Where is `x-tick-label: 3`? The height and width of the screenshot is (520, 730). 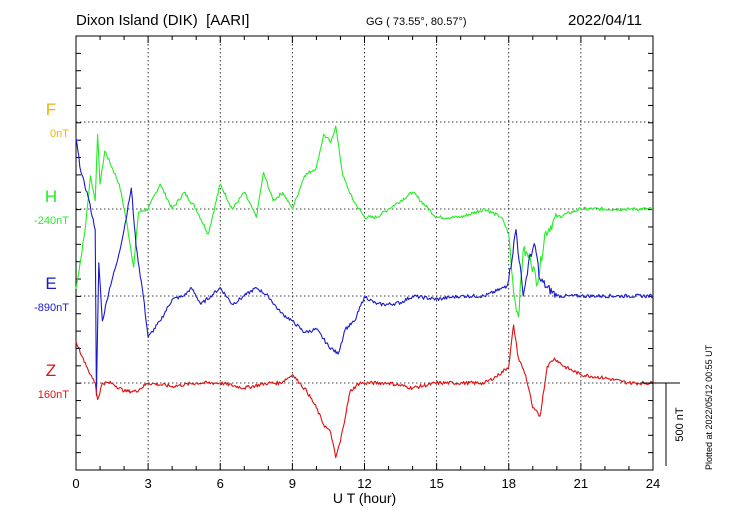
x-tick-label: 3 is located at coordinates (148, 483).